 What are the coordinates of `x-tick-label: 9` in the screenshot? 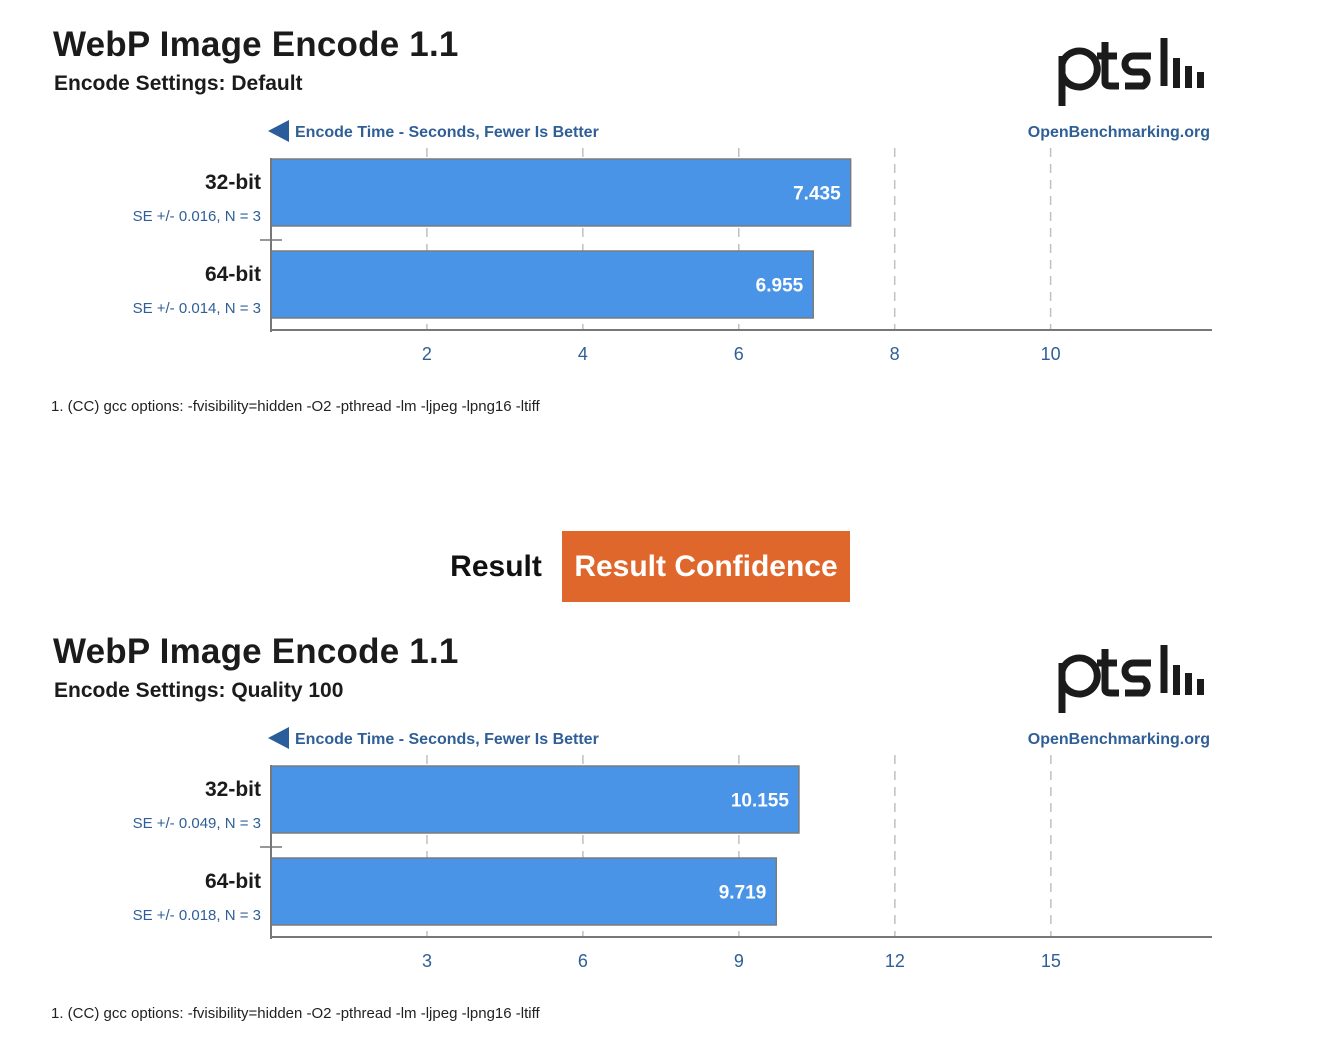 It's located at (739, 961).